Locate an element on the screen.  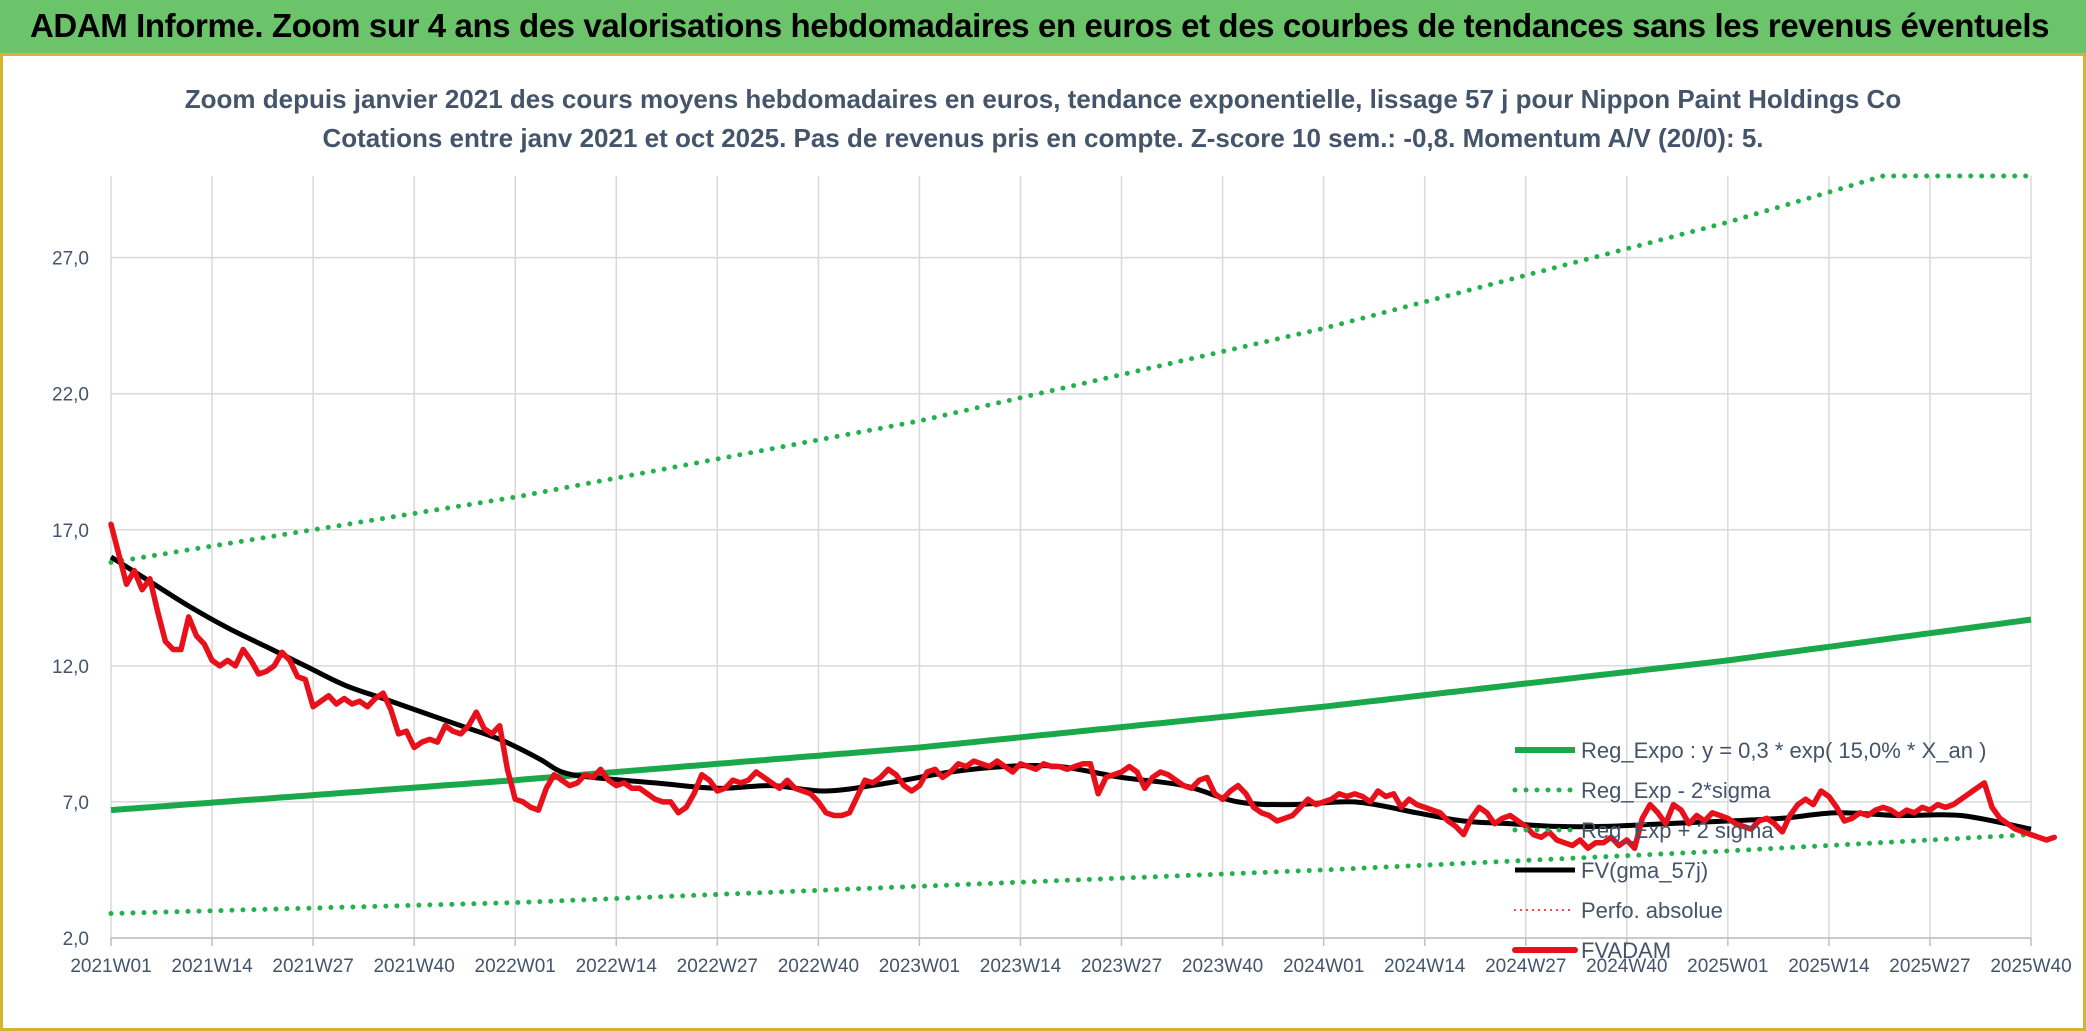
series-reg-exp-minus-2sigma is located at coordinates (1071, 874).